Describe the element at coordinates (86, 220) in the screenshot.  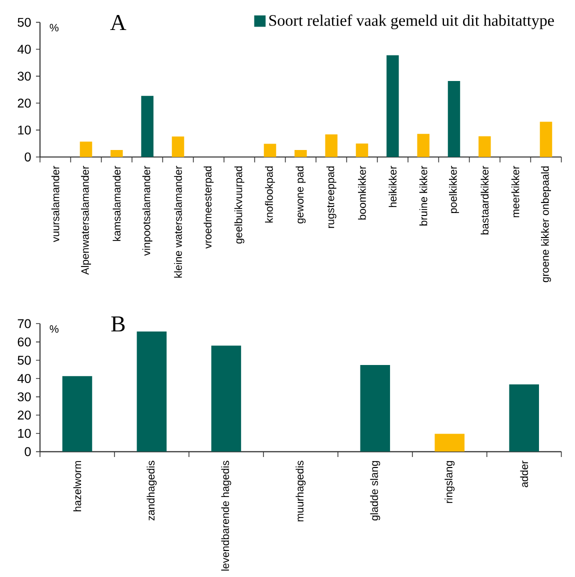
I see `x-tick-label: Alpenwatersalamander` at that location.